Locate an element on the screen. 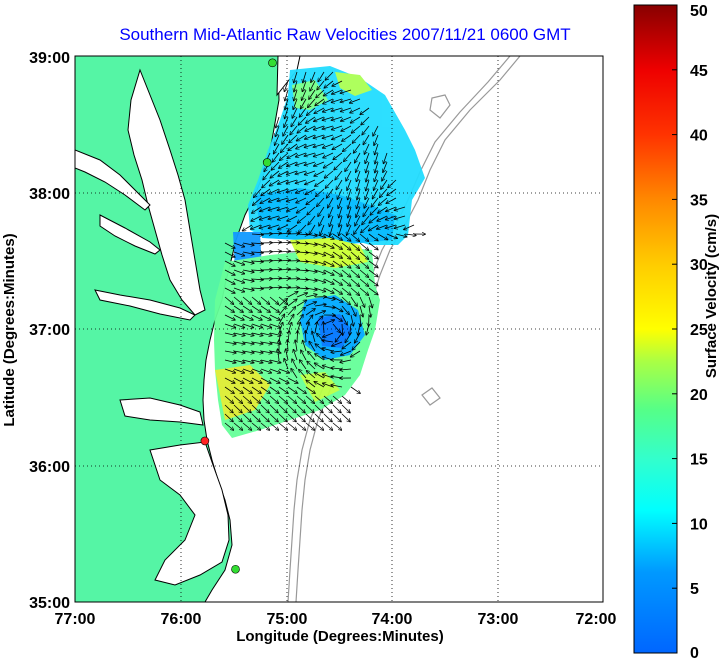  x-tick-label: 75:00 is located at coordinates (287, 619).